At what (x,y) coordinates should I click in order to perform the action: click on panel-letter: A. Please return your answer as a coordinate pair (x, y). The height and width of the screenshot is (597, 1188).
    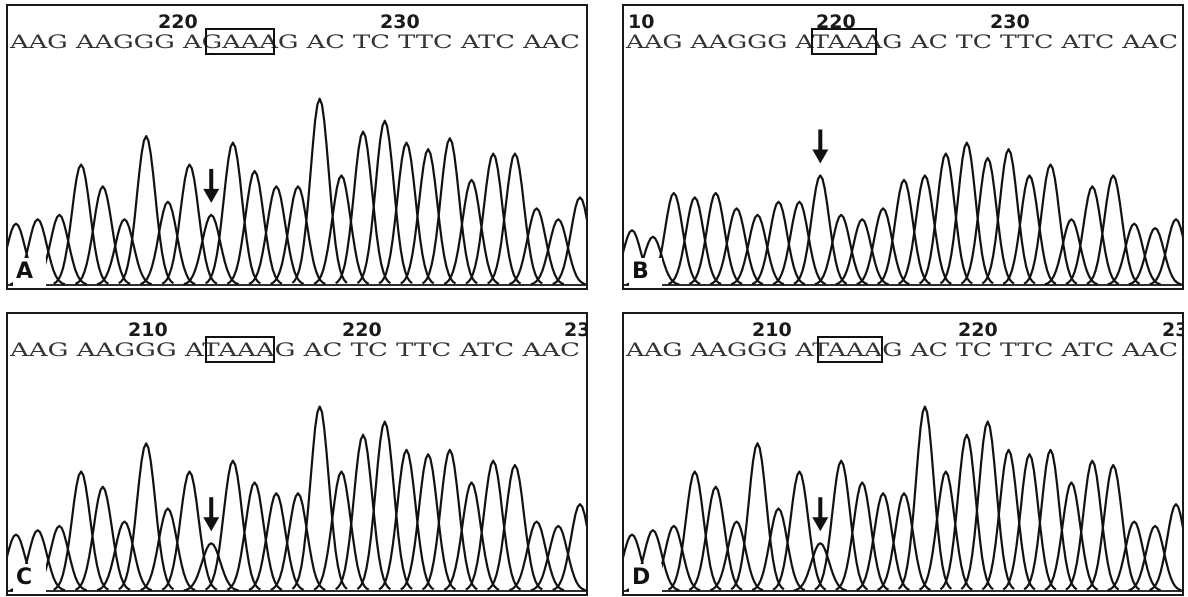
    Looking at the image, I should click on (29, 272).